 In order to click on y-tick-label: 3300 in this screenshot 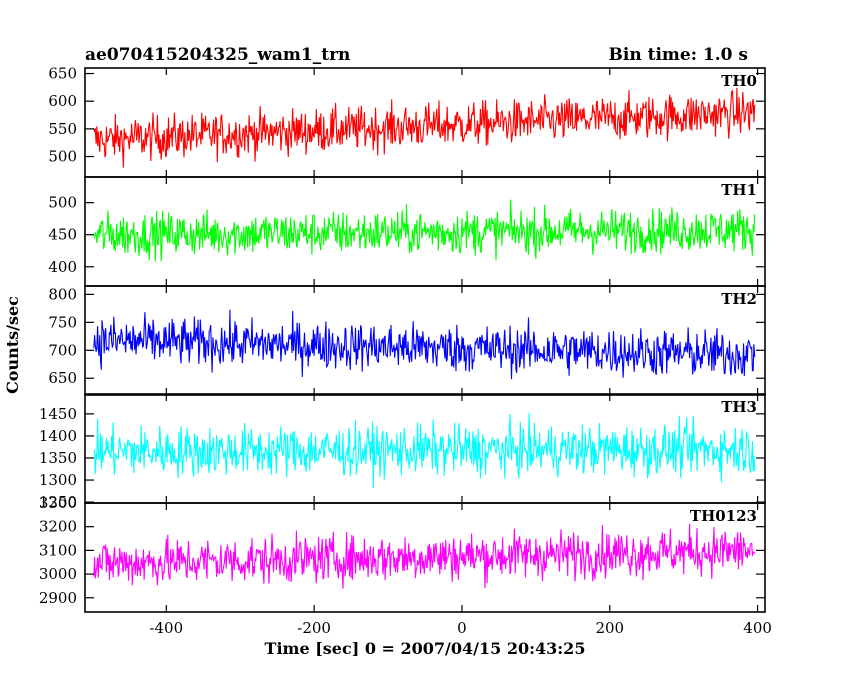, I will do `click(58, 503)`.